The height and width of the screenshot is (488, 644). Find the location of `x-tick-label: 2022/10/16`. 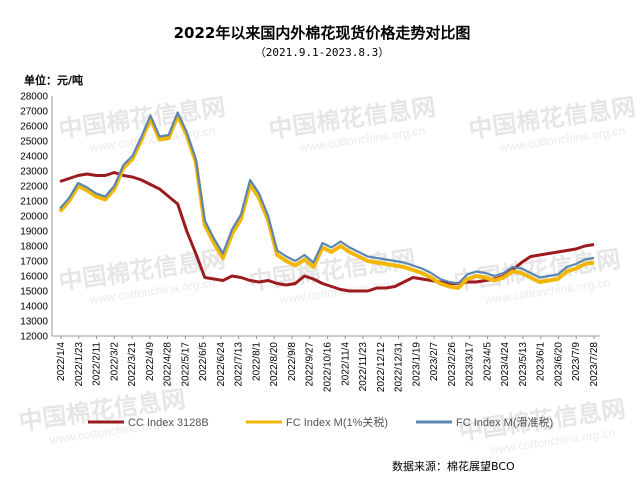

x-tick-label: 2022/10/16 is located at coordinates (328, 367).